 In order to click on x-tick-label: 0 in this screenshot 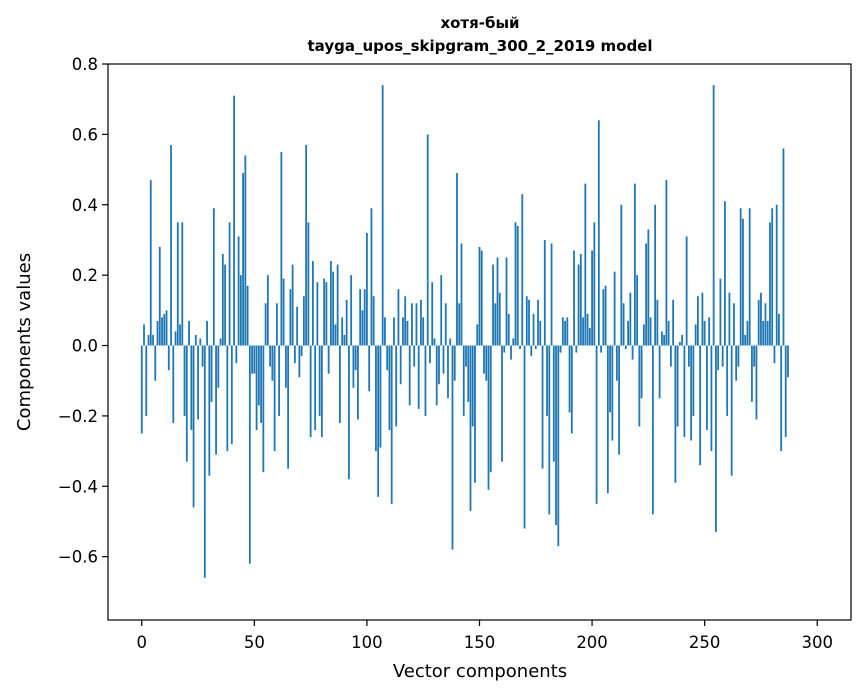, I will do `click(142, 642)`.